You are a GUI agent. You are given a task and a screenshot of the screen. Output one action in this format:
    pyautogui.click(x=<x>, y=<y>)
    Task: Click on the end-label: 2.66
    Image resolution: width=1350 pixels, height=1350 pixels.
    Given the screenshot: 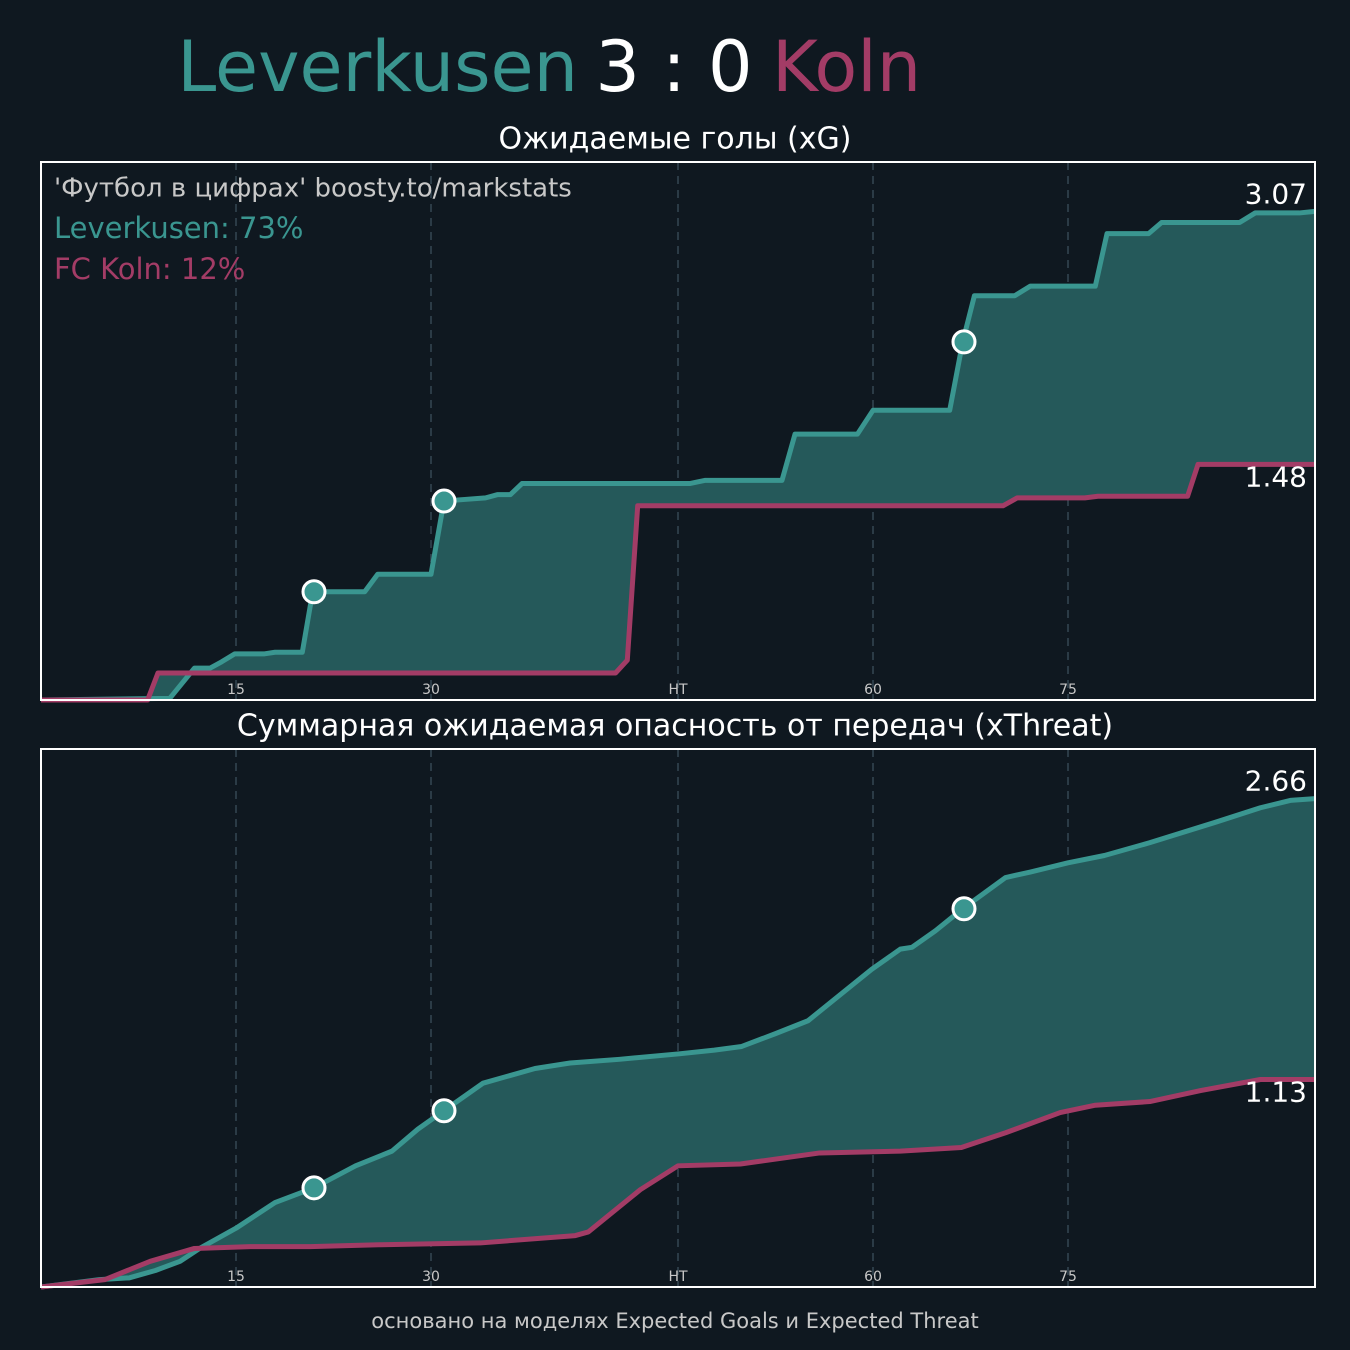 What is the action you would take?
    pyautogui.click(x=1276, y=781)
    